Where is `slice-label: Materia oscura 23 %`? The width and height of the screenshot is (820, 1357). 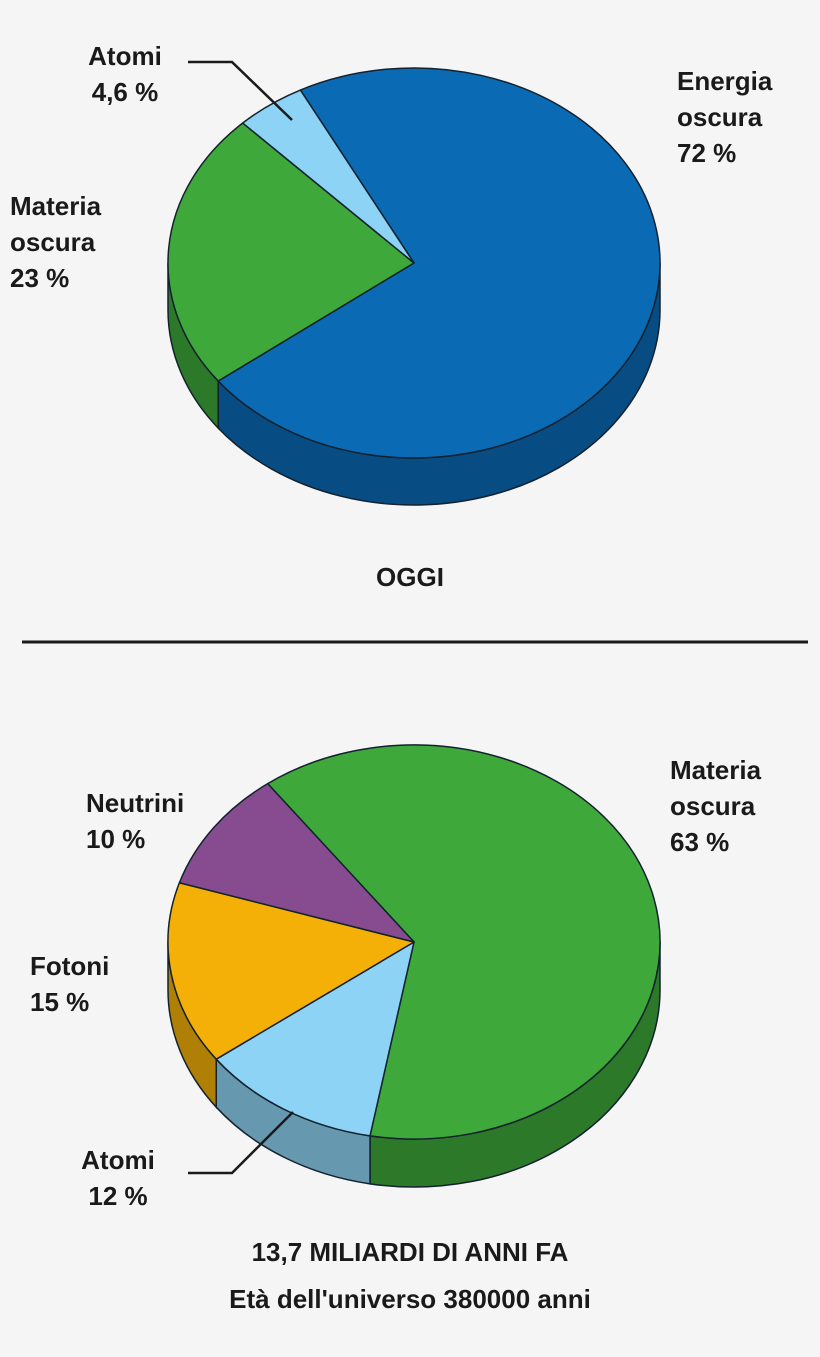
slice-label: Materia oscura 23 % is located at coordinates (80, 242).